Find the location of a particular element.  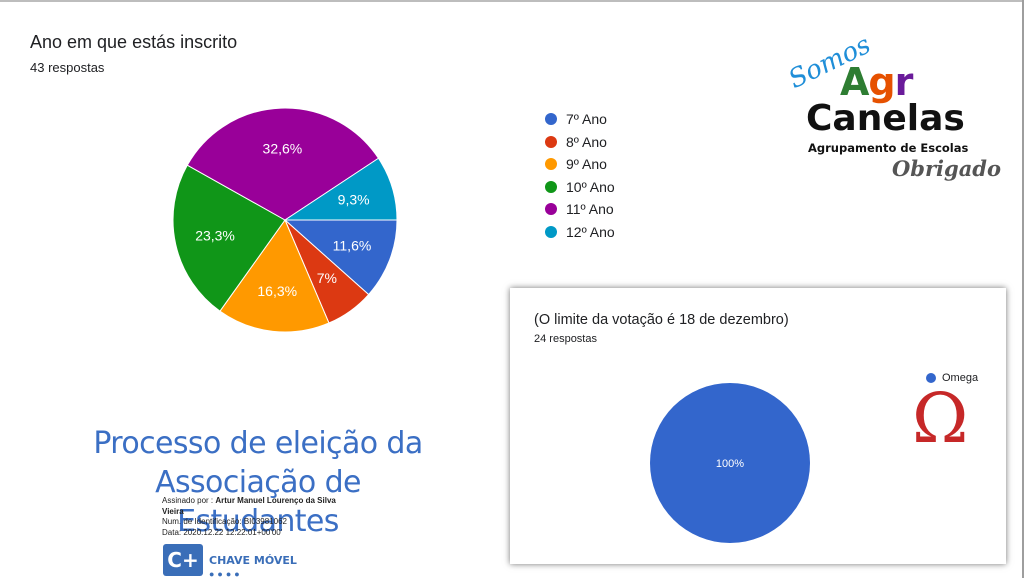

pie-slice-11-ano is located at coordinates (283, 164).